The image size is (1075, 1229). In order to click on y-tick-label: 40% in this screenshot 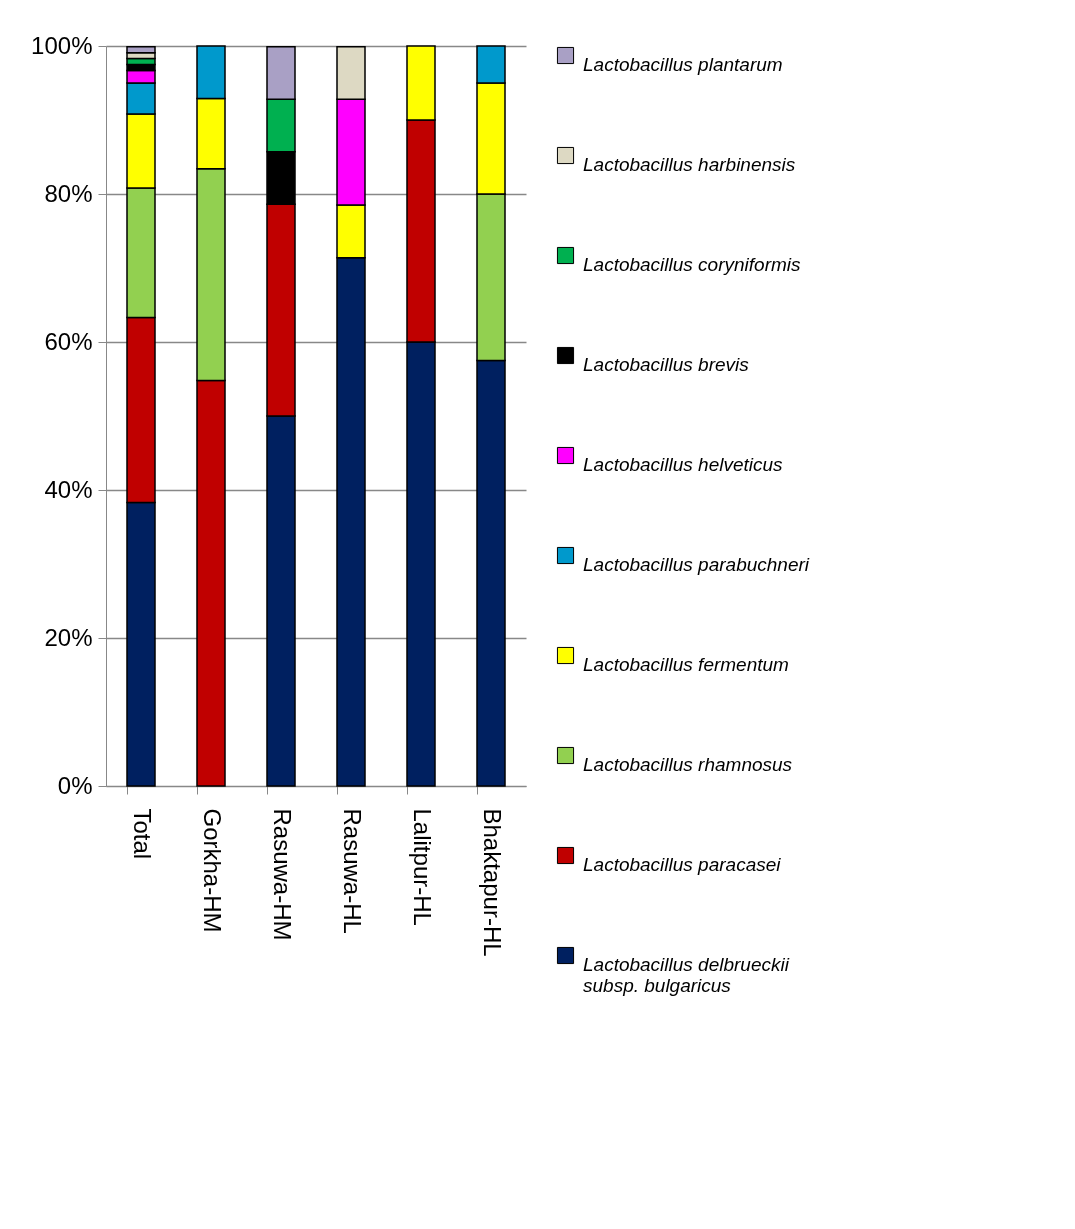, I will do `click(68, 489)`.